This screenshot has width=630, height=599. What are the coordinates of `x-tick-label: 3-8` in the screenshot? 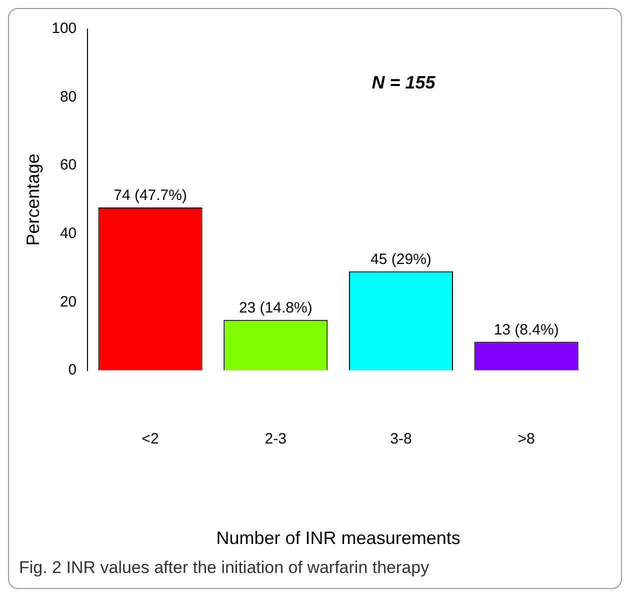 It's located at (401, 439).